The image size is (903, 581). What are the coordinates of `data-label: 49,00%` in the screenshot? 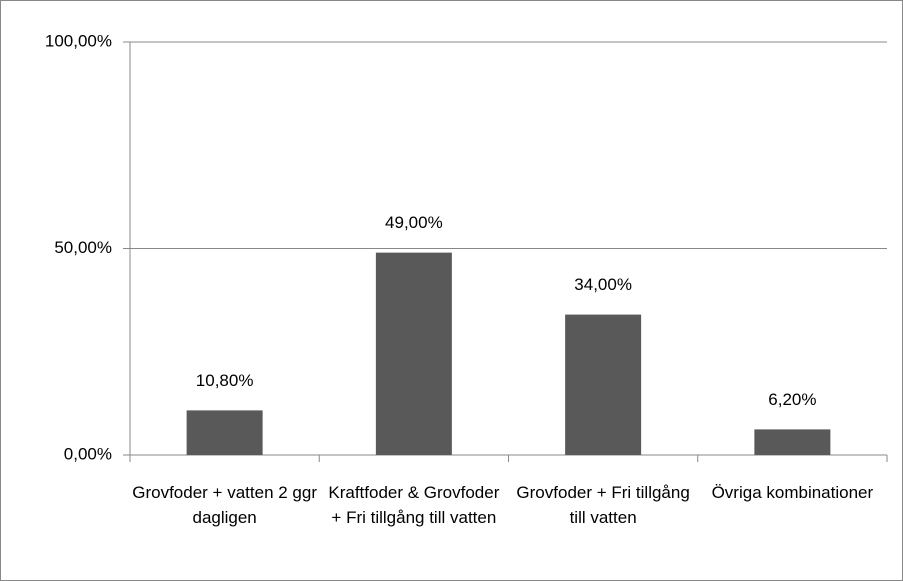 It's located at (414, 222).